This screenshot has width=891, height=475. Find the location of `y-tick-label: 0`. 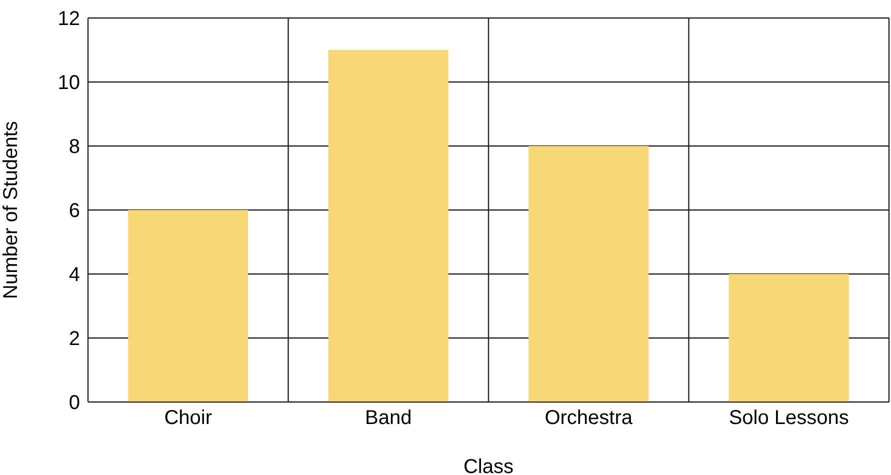

y-tick-label: 0 is located at coordinates (74, 403).